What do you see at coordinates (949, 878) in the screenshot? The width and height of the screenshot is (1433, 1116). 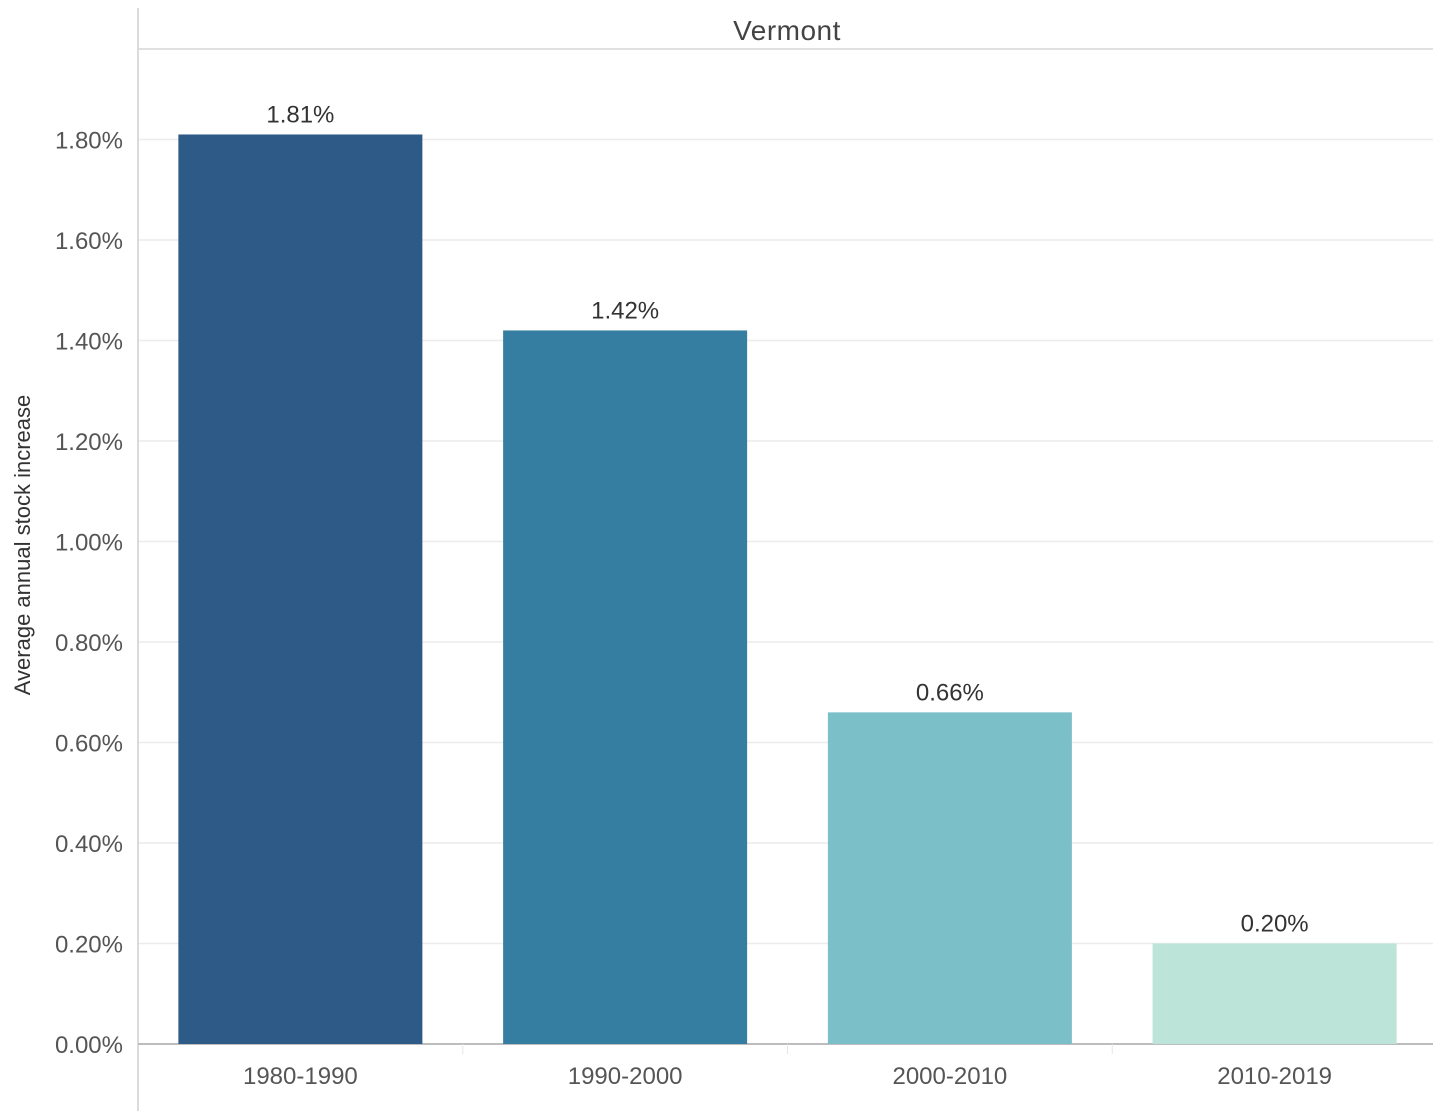 I see `bar-2000-2010` at bounding box center [949, 878].